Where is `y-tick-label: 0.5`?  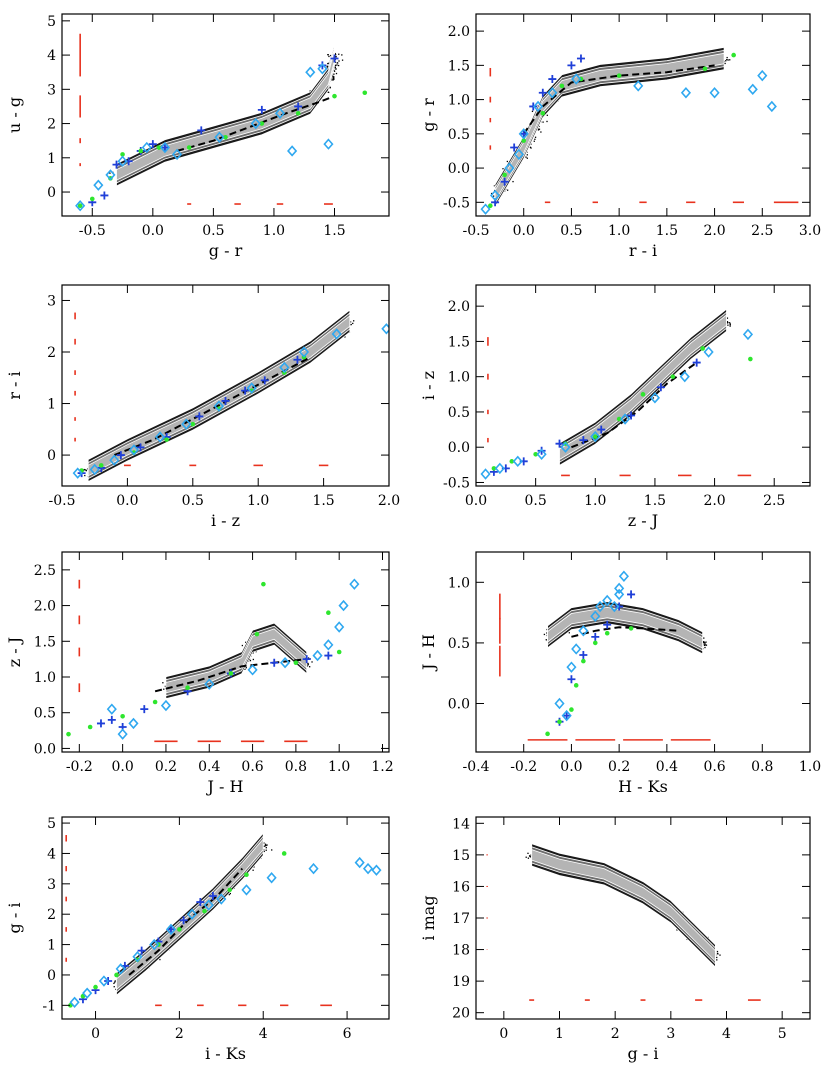
y-tick-label: 0.5 is located at coordinates (459, 413).